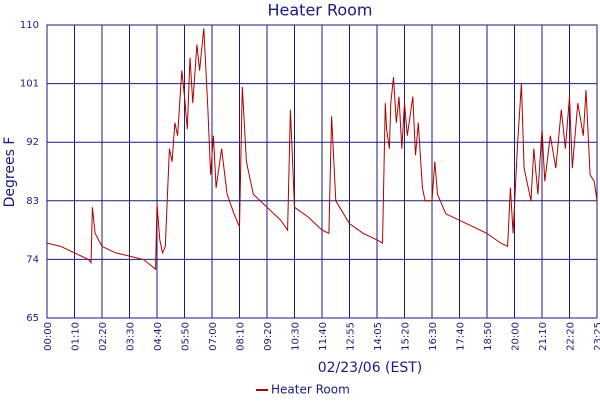  I want to click on x-tick-label: 02:20, so click(103, 336).